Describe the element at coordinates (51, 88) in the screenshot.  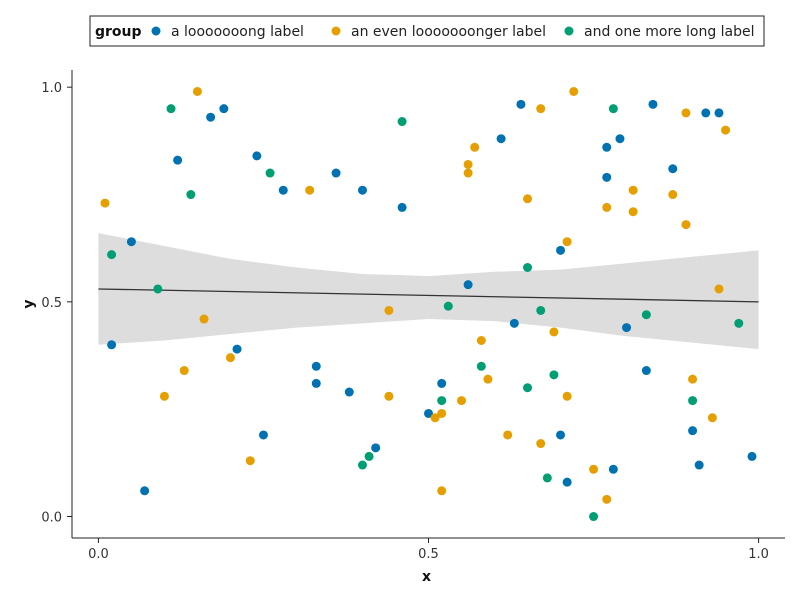
I see `y-tick-label: 1.0` at that location.